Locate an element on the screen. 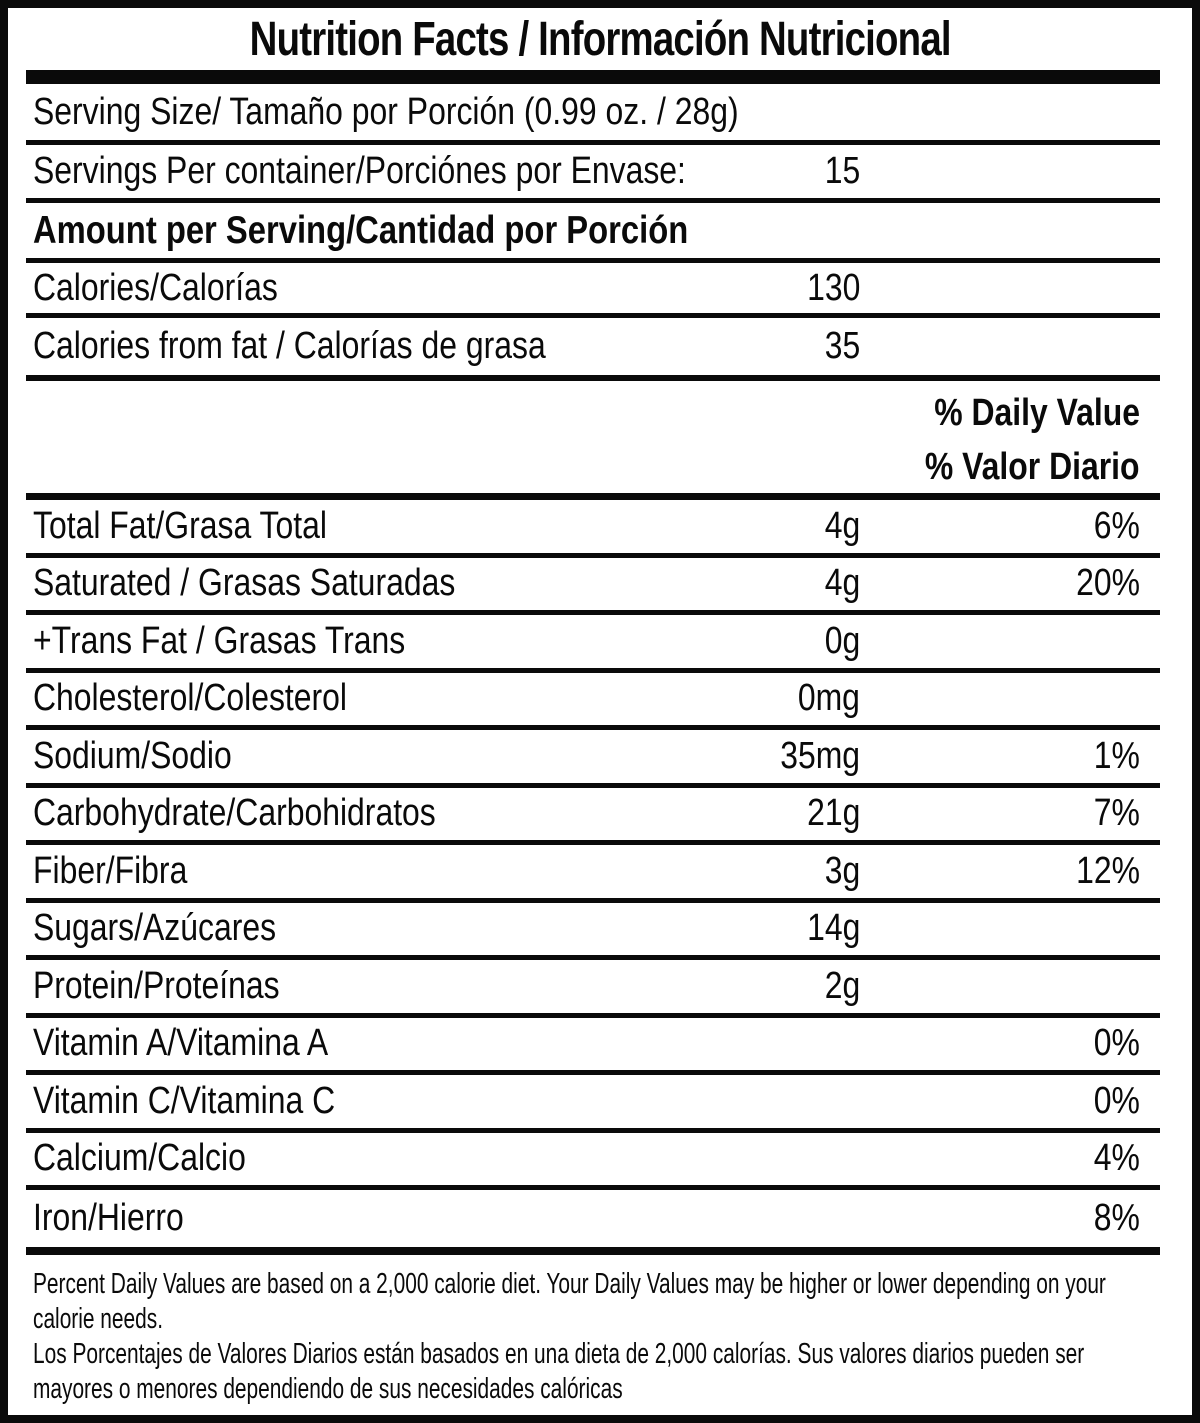 The image size is (1200, 1423). nutrient-row-vitamin-a: Vitamin A/Vitamina A 0% is located at coordinates (593, 1046).